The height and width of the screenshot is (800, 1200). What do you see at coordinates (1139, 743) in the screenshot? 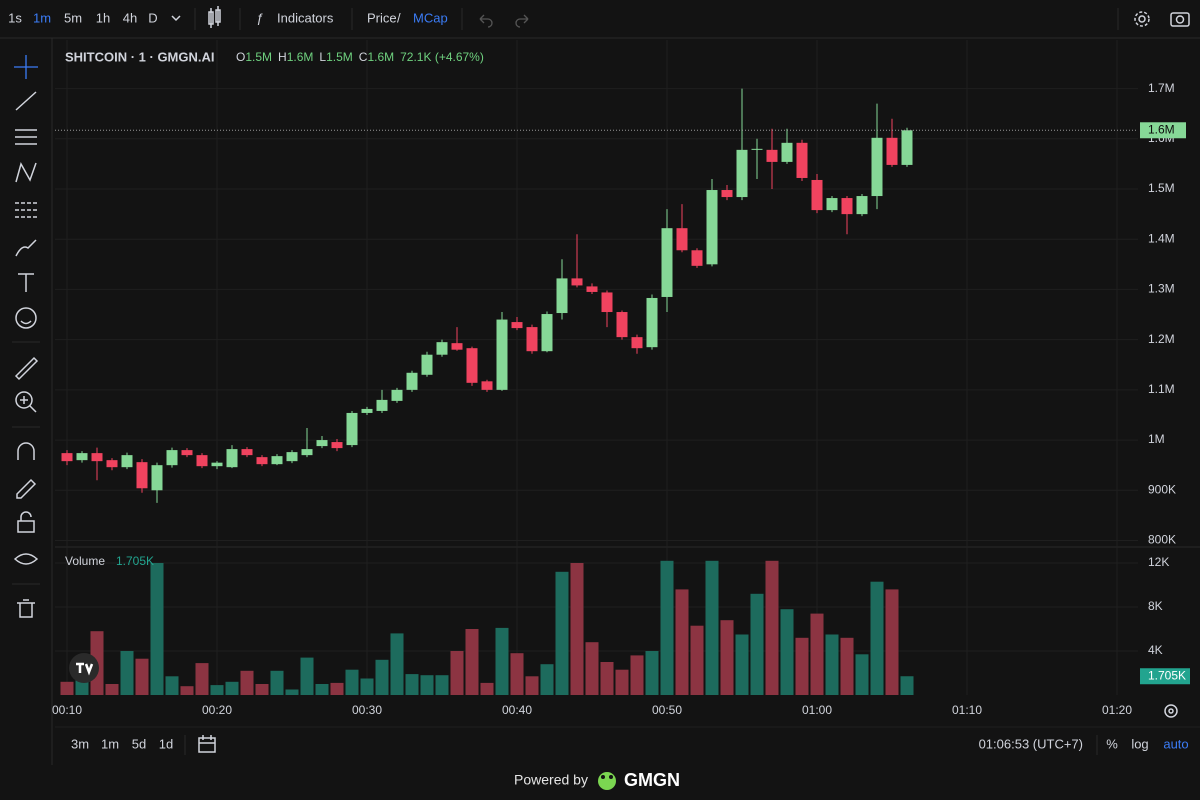
I see `scale-option: log` at bounding box center [1139, 743].